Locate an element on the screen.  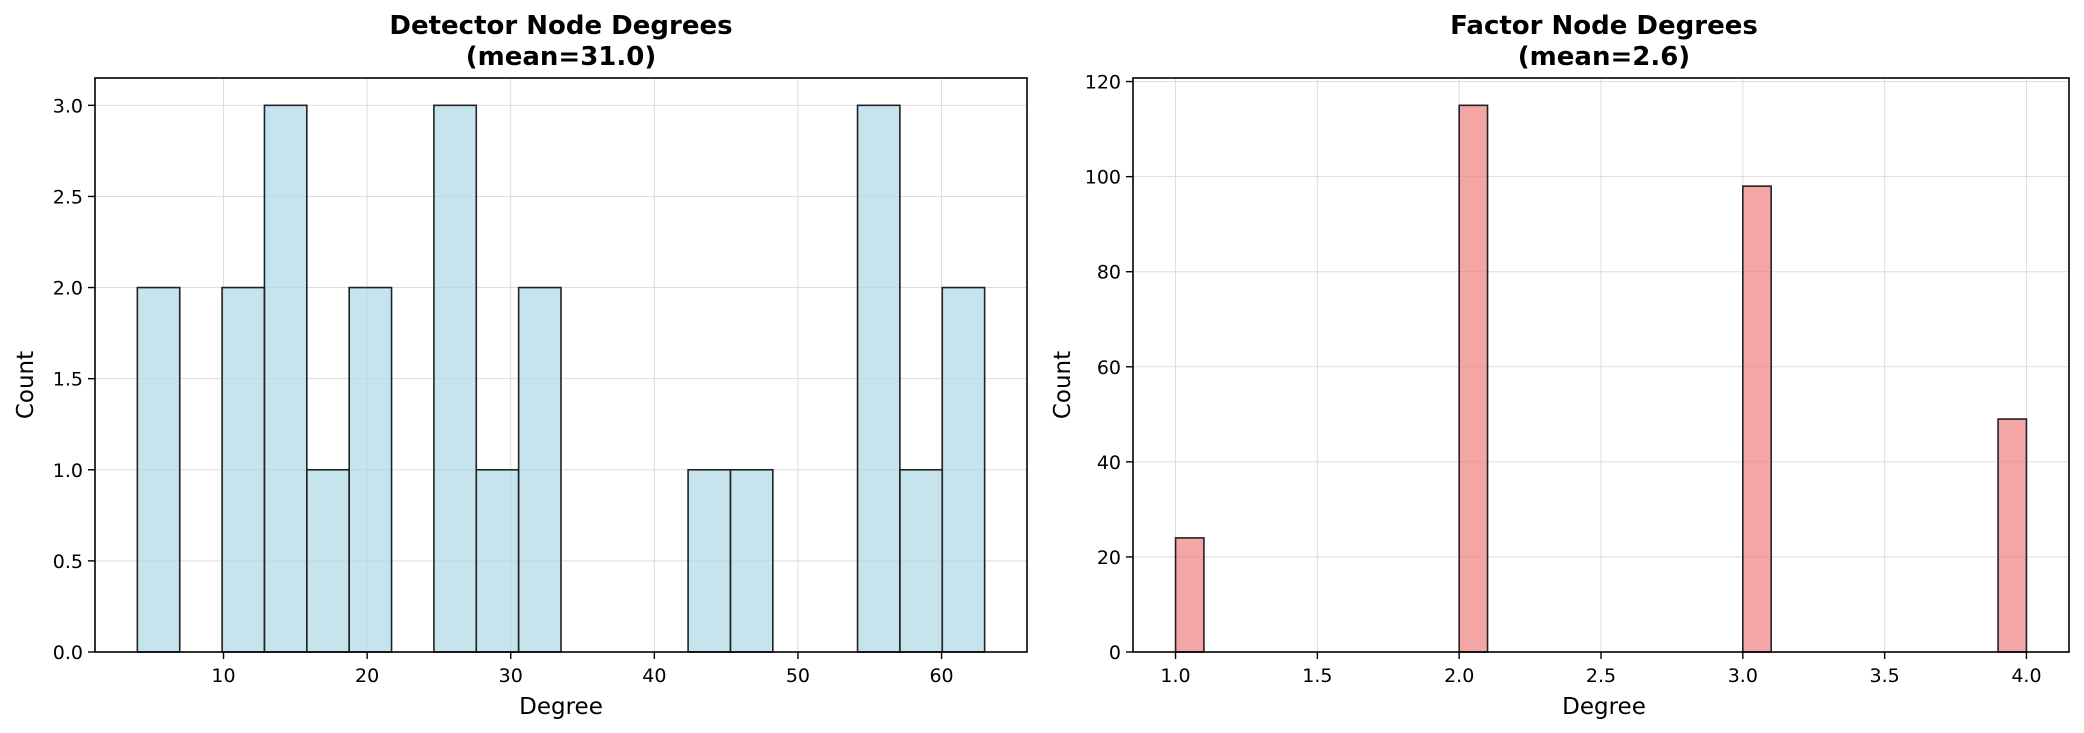
x-tick-label: 20 is located at coordinates (367, 676).